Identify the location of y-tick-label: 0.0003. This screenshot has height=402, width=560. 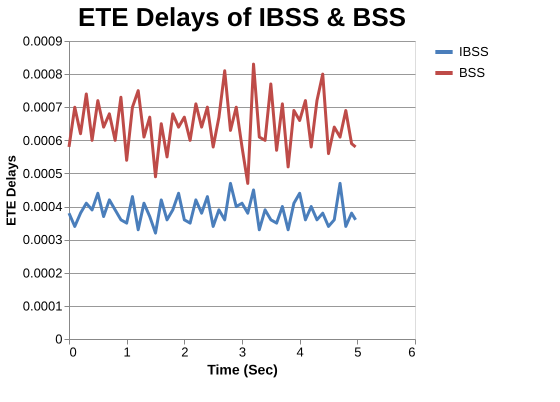
(42, 240).